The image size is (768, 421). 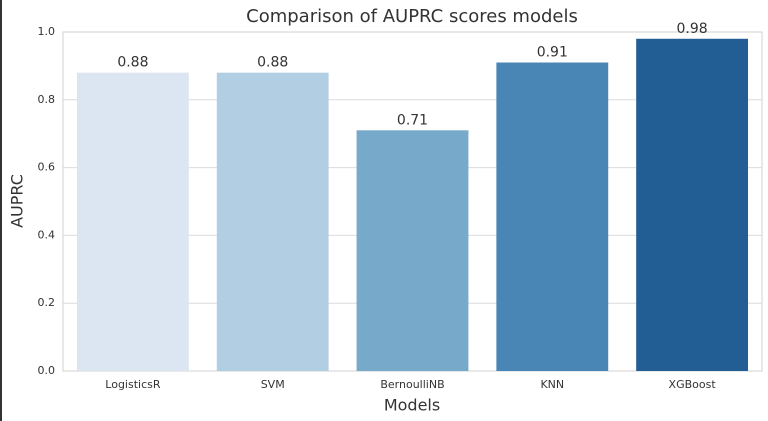 What do you see at coordinates (47, 99) in the screenshot?
I see `y-tick-label: 0.8` at bounding box center [47, 99].